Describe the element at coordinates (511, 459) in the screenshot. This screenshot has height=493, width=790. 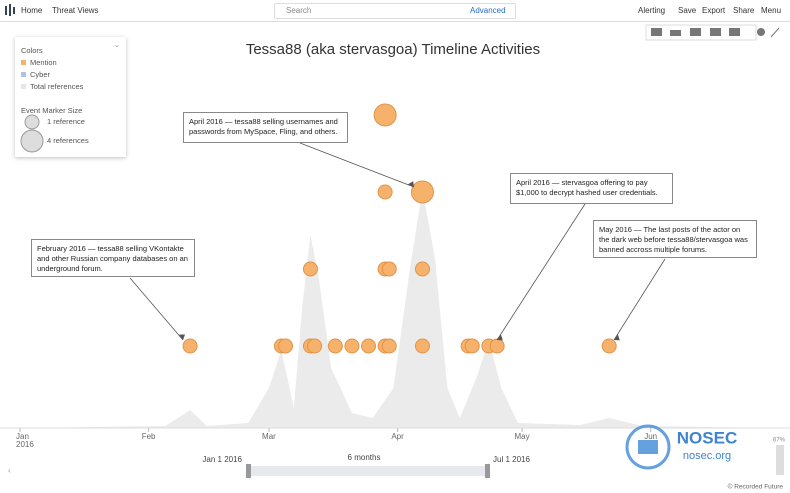
I see `range-end: Jul 1 2016` at that location.